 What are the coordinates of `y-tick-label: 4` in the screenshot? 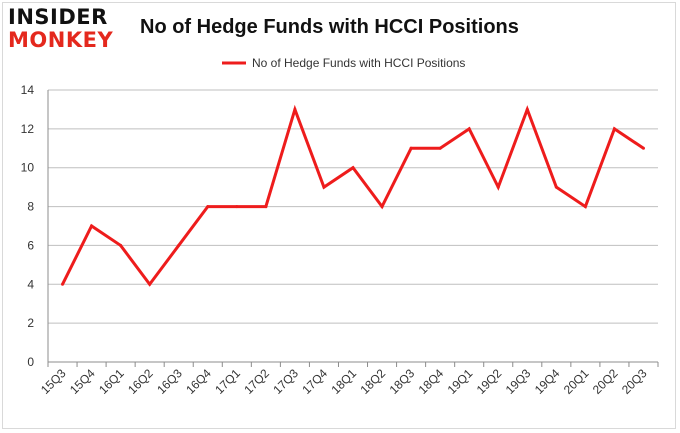 It's located at (30, 284).